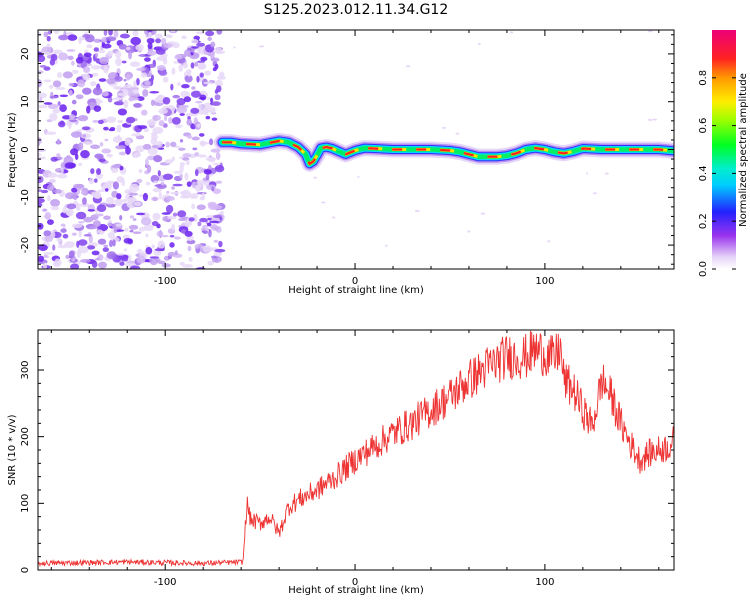 This screenshot has height=600, width=750. I want to click on y-tick-label: 10, so click(25, 101).